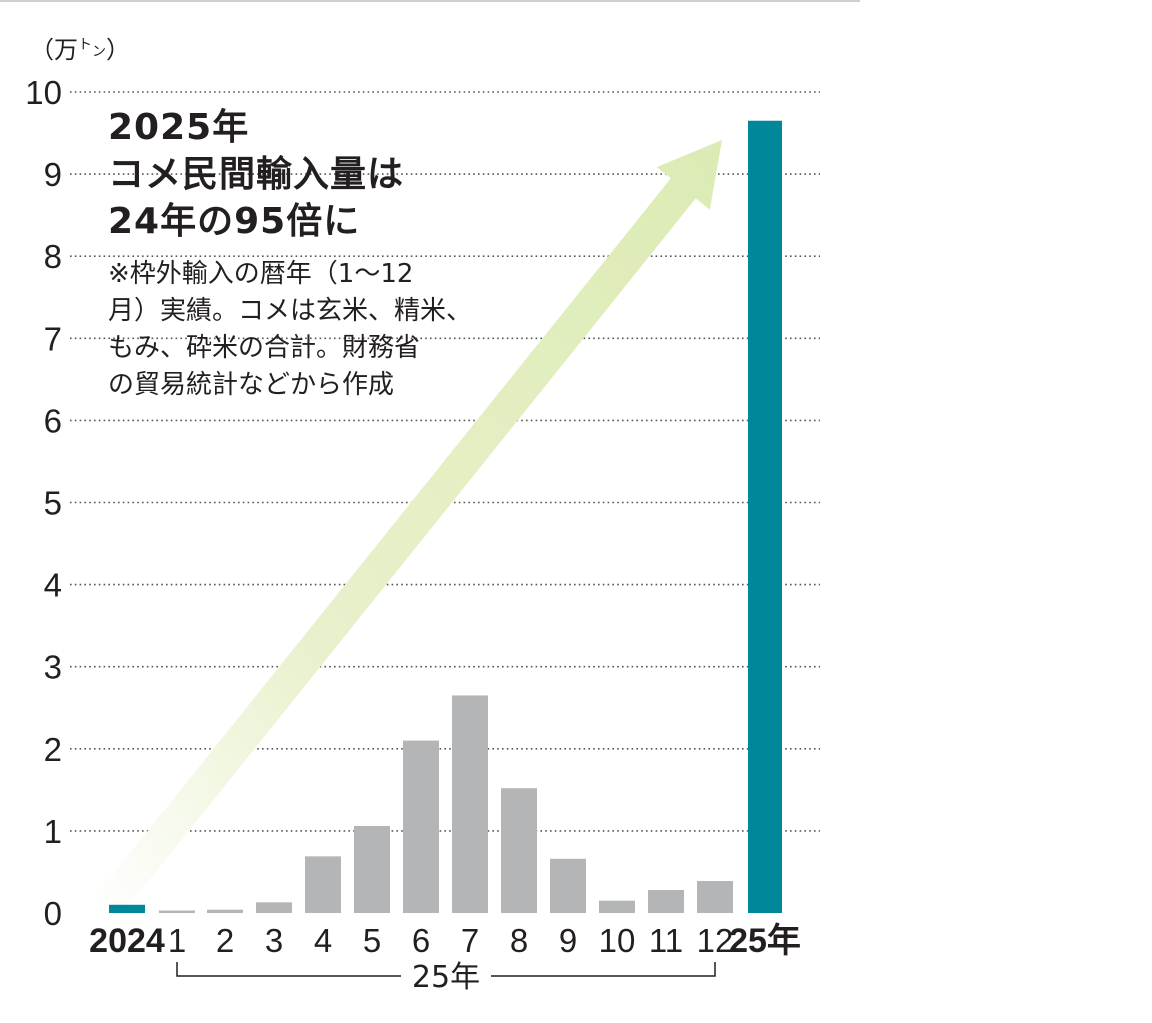  What do you see at coordinates (715, 940) in the screenshot?
I see `x-label-12: 12` at bounding box center [715, 940].